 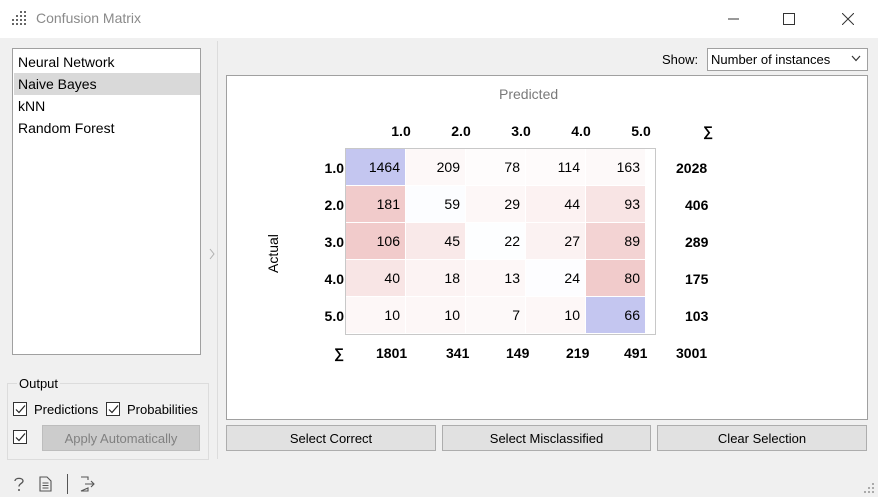 I want to click on column-header: 1.0, so click(x=401, y=131).